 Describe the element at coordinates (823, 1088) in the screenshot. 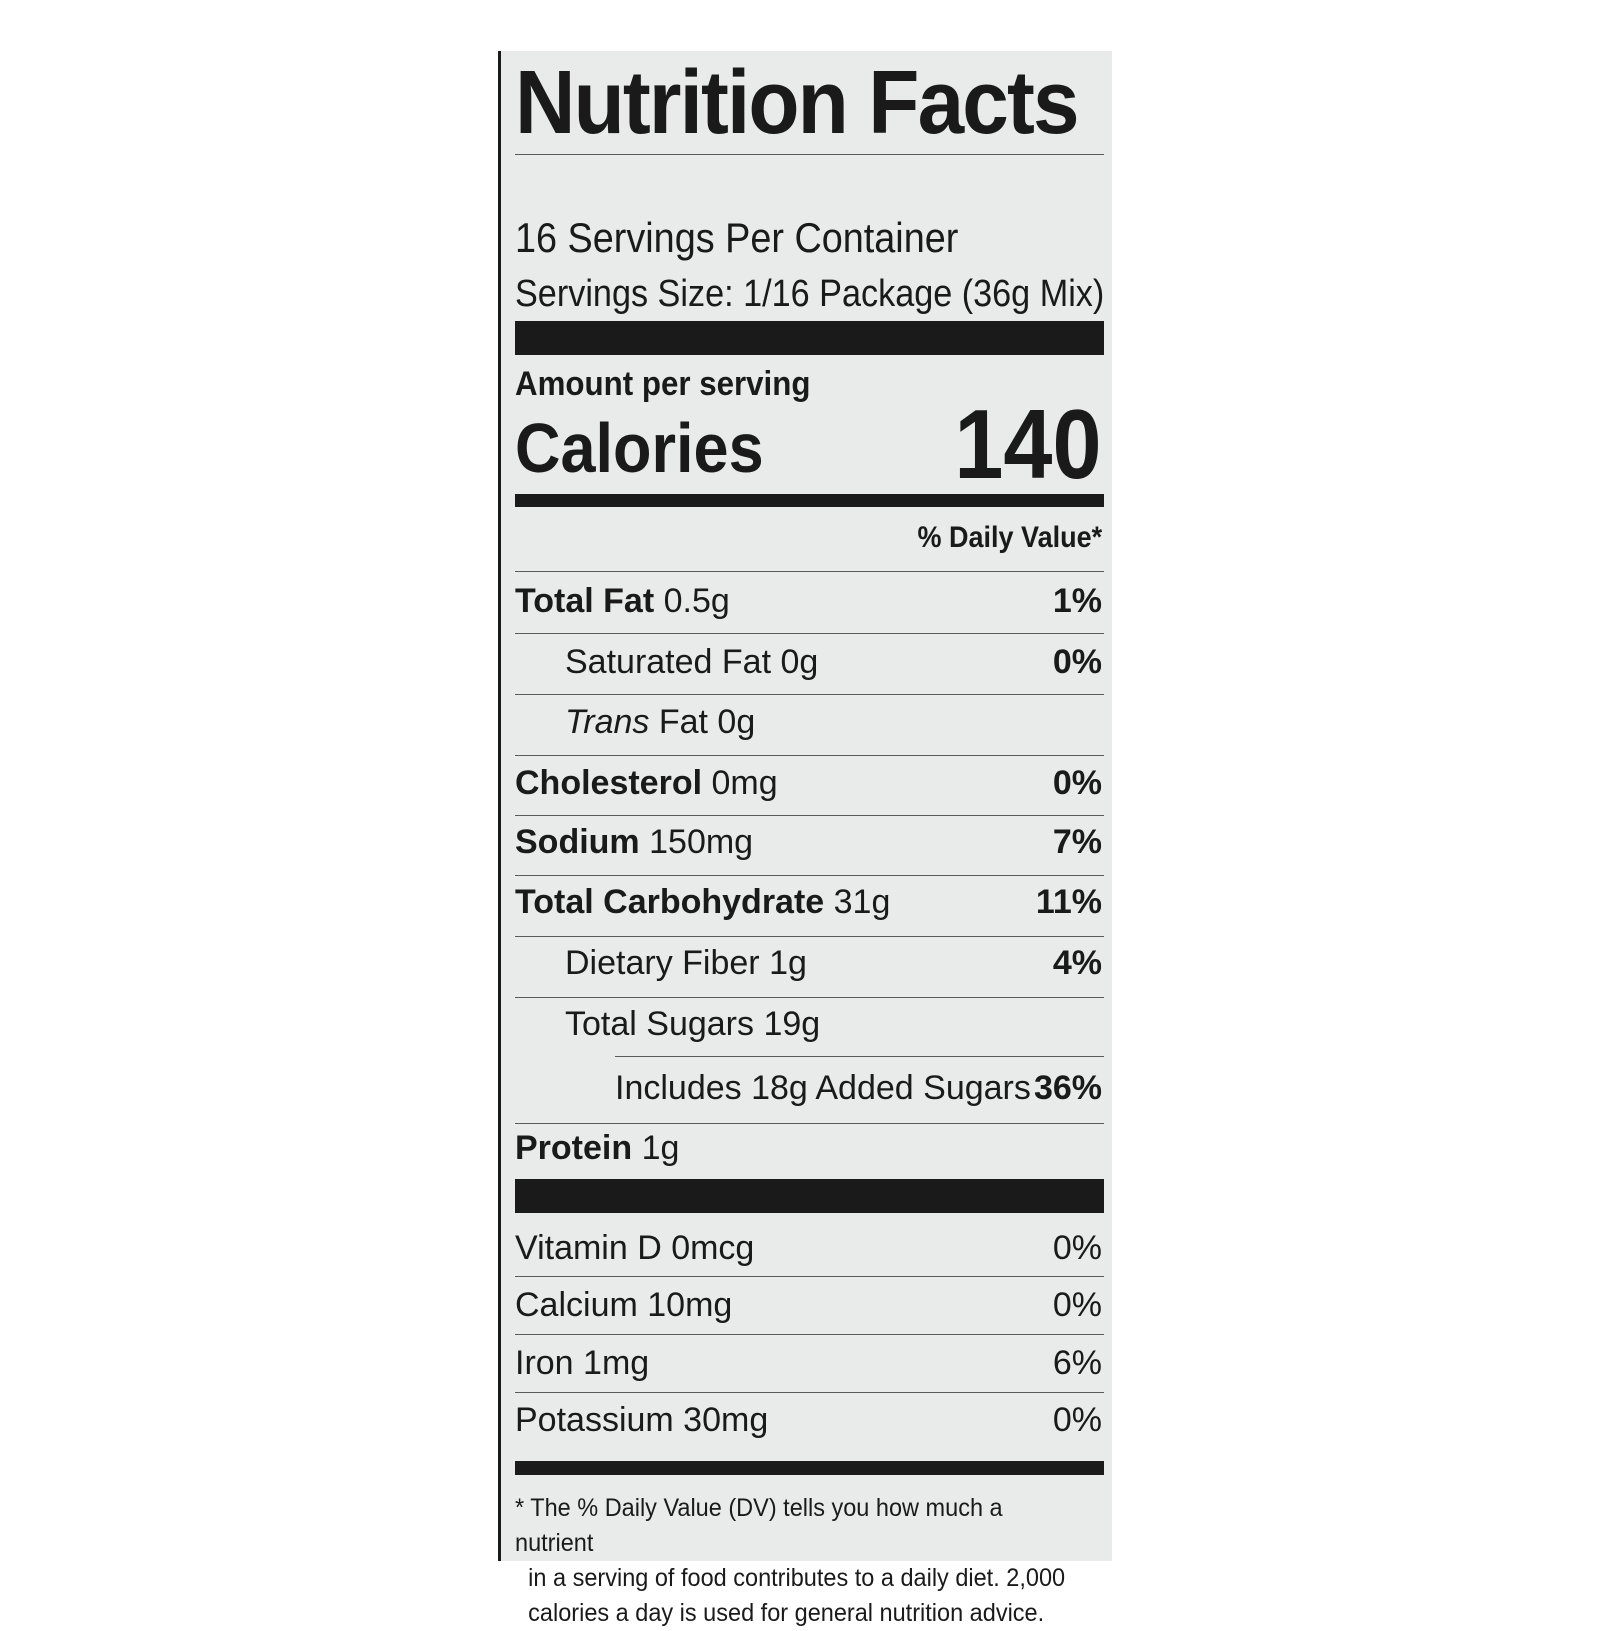

I see `nutrient-label: Includes 18g Added Sugars` at that location.